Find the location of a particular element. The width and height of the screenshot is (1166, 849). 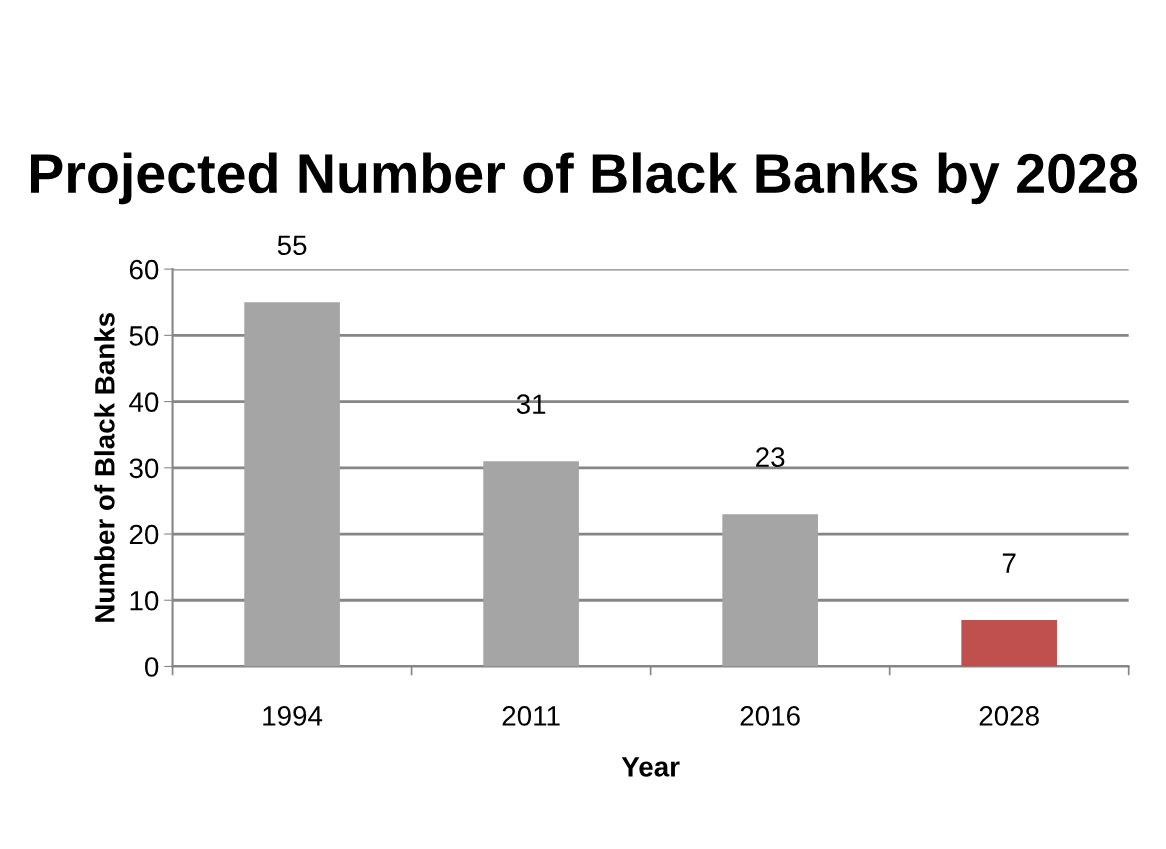

x-tick-label: 1994 is located at coordinates (293, 716).